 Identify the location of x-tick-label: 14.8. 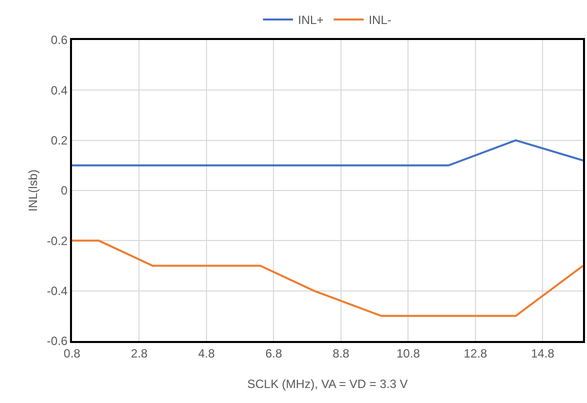
(542, 353).